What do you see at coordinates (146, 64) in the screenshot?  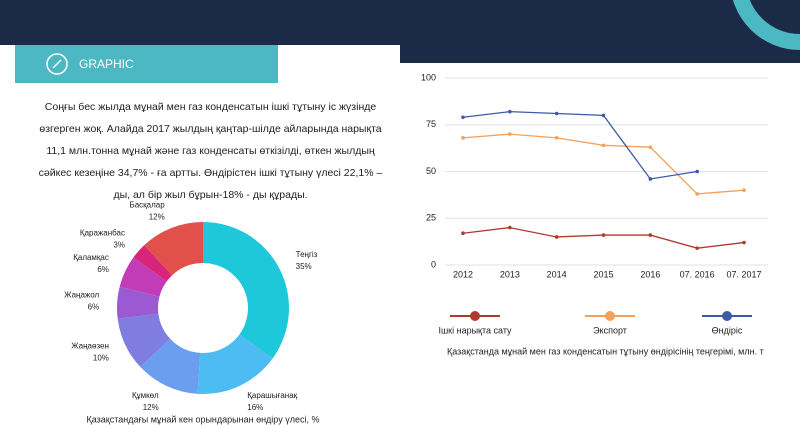 I see `header-box` at bounding box center [146, 64].